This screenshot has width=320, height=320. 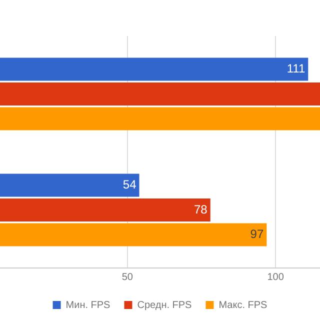 I want to click on data-label: 78, so click(x=201, y=209).